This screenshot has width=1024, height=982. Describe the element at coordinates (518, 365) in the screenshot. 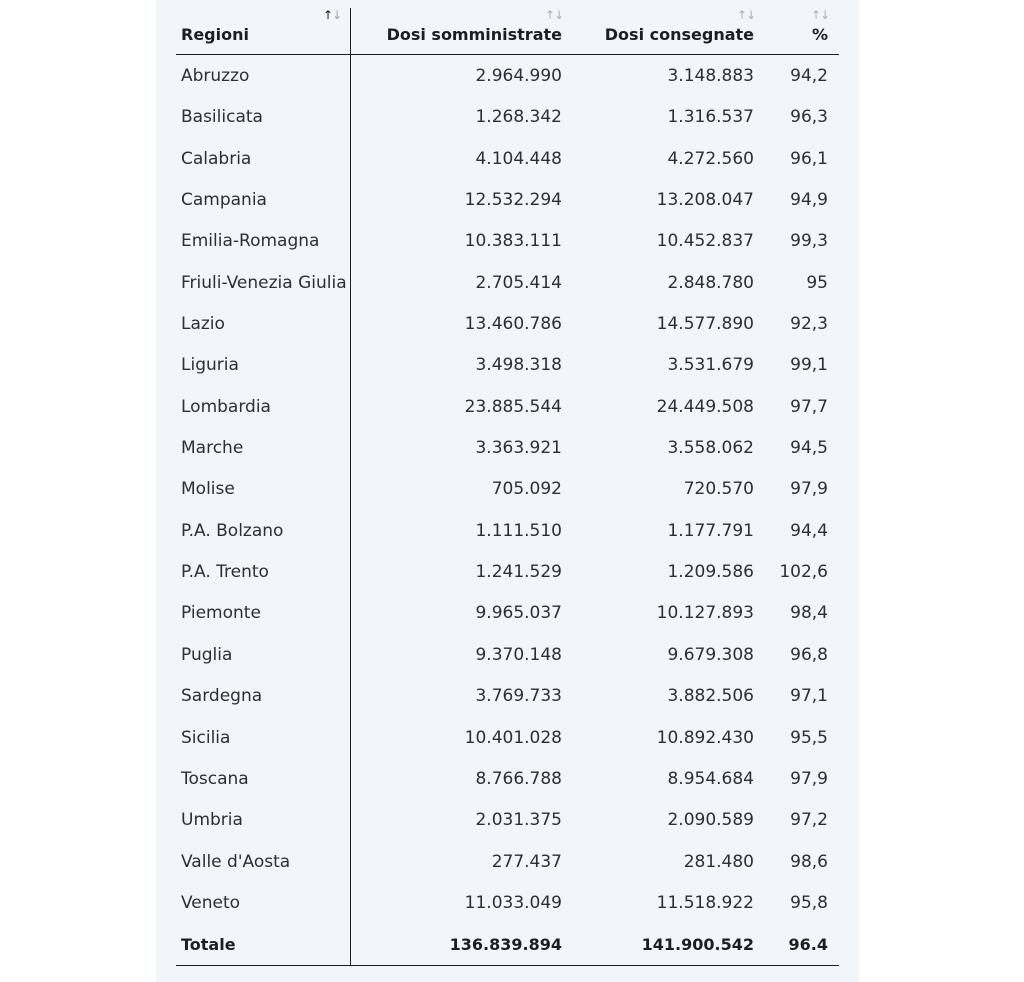

I see `cell-somministrate: 3.498.318` at that location.